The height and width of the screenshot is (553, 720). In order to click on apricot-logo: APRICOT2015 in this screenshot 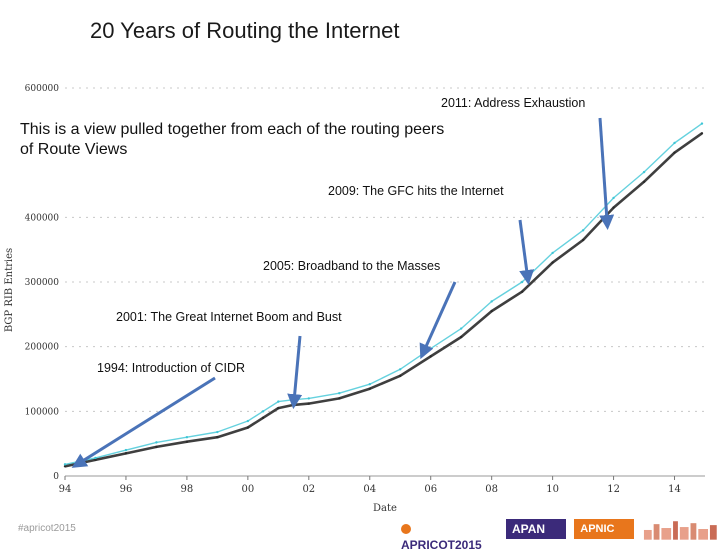, I will do `click(446, 535)`.